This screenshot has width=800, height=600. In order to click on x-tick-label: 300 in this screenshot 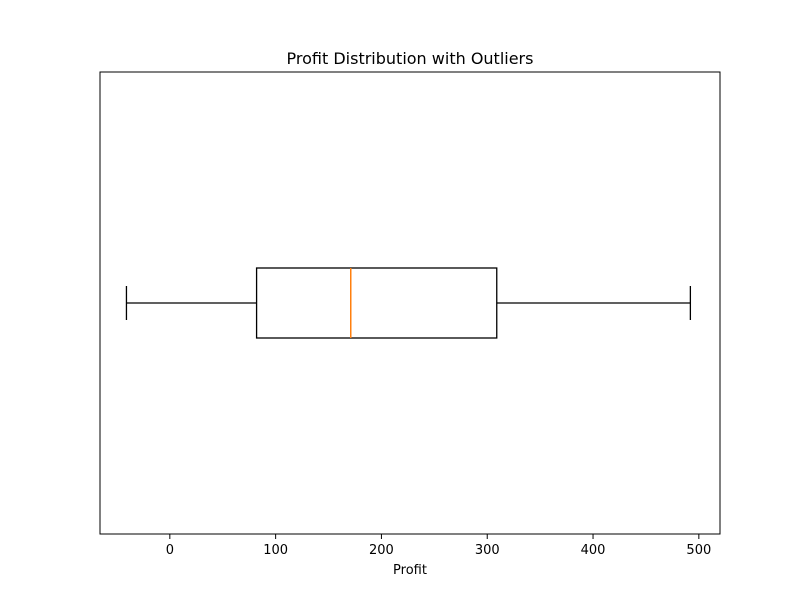, I will do `click(487, 550)`.